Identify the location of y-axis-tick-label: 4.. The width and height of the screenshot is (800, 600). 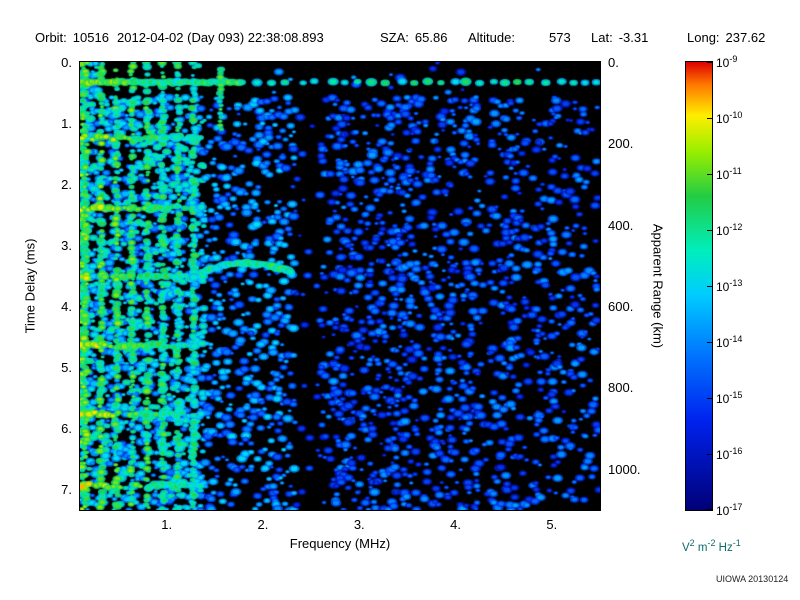
(66, 306).